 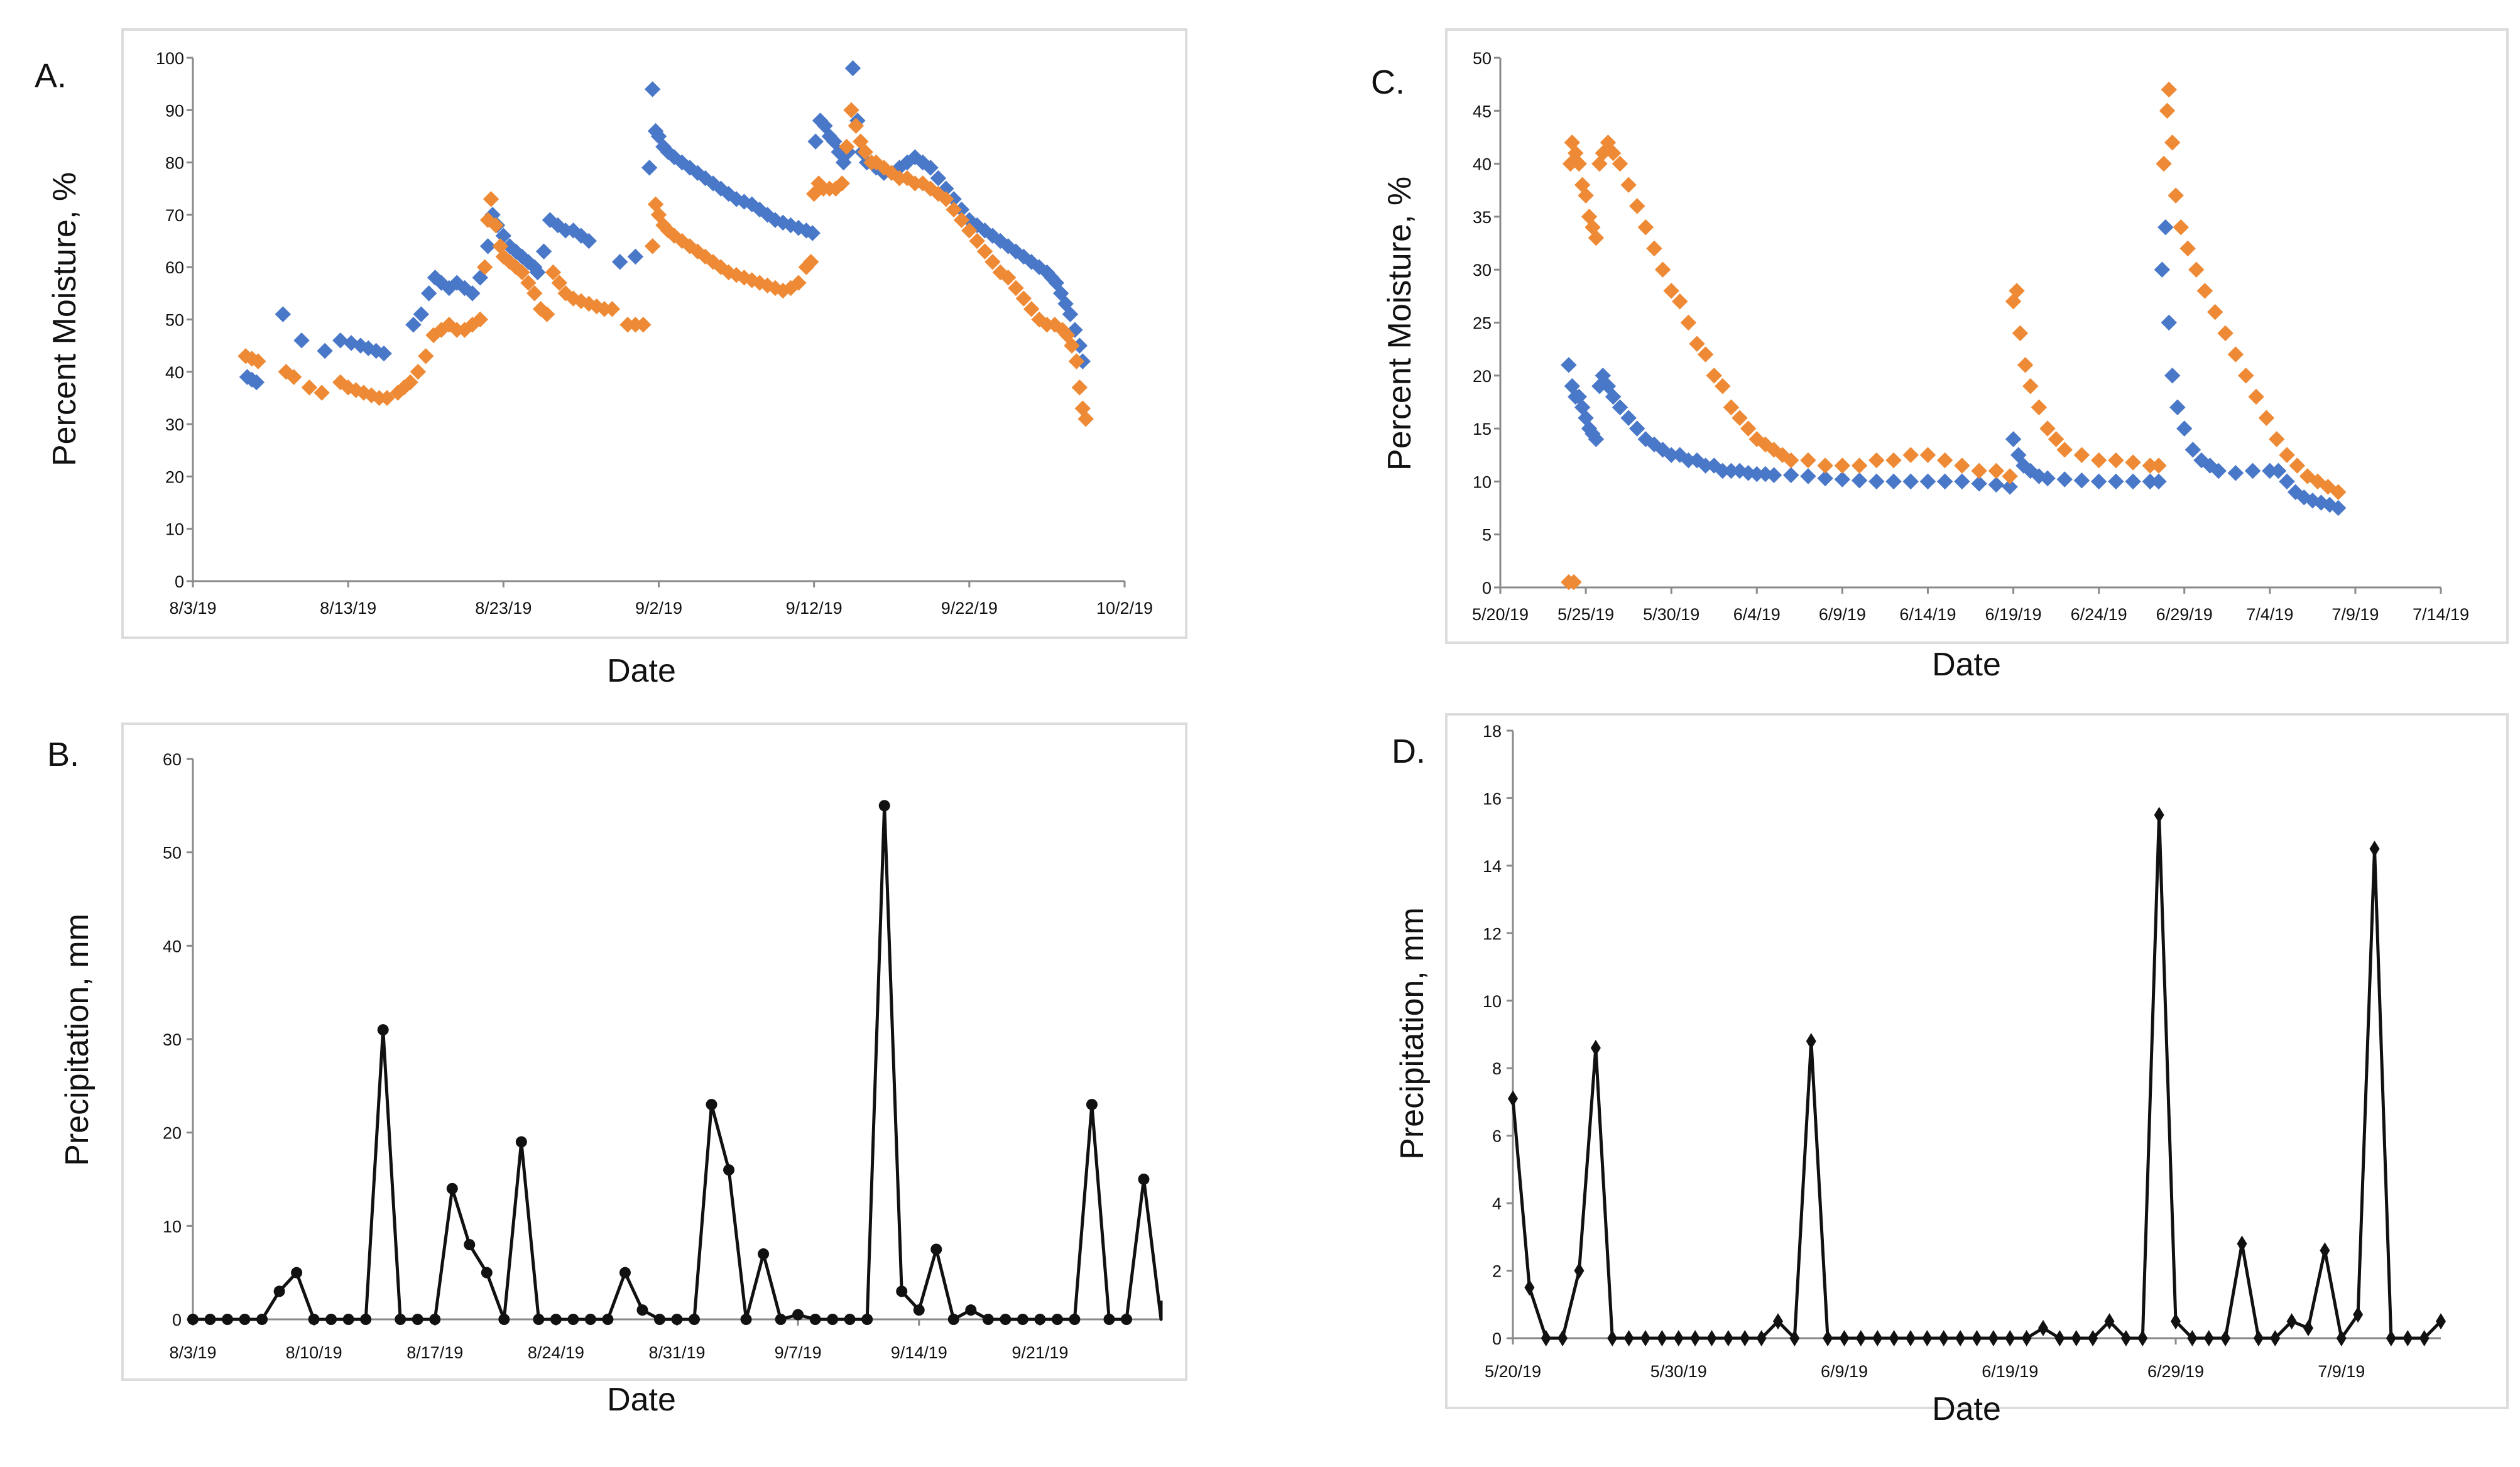 I want to click on x-tick-label: 9/22/19, so click(x=969, y=608).